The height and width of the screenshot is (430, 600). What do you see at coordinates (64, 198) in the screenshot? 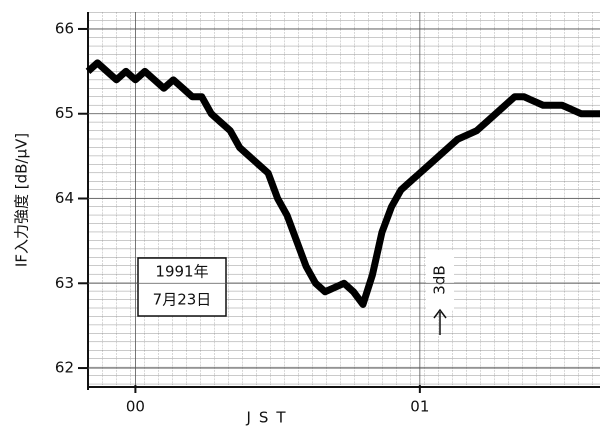
I see `y-tick-label: 64` at bounding box center [64, 198].